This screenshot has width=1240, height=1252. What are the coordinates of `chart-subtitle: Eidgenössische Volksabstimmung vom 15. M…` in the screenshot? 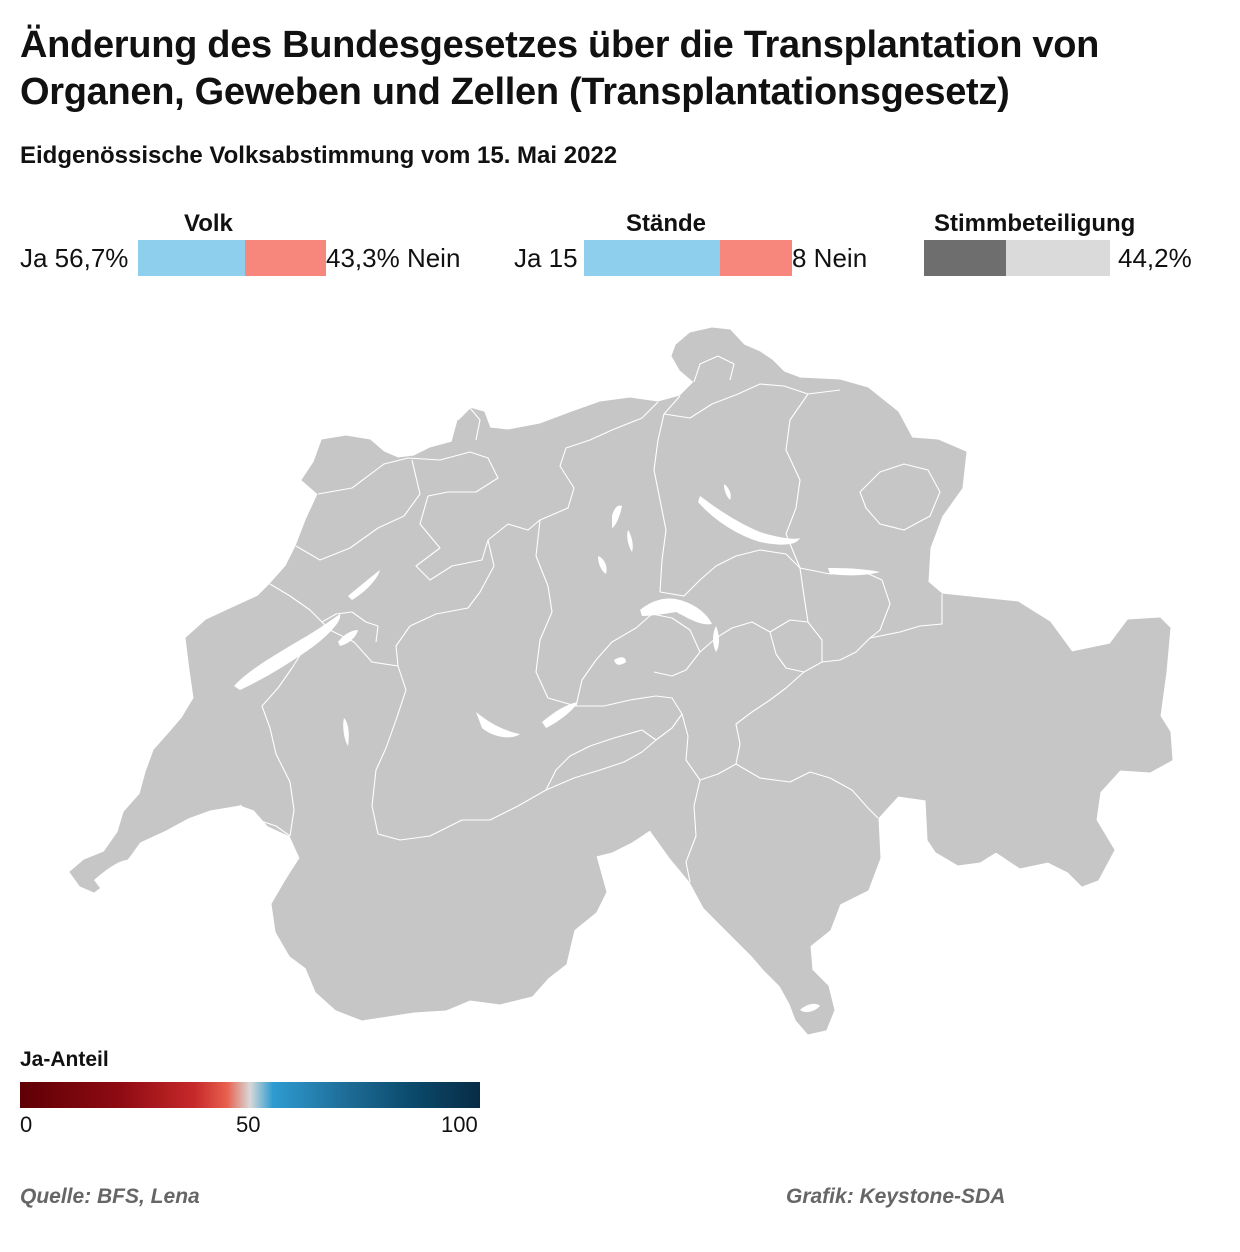 It's located at (319, 155).